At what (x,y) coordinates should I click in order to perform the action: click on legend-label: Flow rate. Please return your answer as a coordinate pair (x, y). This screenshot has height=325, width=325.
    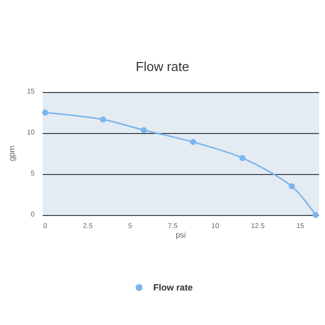
    Looking at the image, I should click on (173, 287).